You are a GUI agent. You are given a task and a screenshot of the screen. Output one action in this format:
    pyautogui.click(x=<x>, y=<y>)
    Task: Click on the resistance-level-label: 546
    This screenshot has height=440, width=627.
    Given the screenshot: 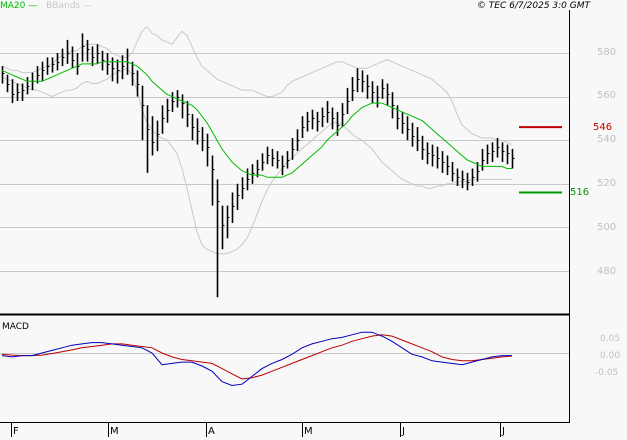 What is the action you would take?
    pyautogui.click(x=603, y=127)
    